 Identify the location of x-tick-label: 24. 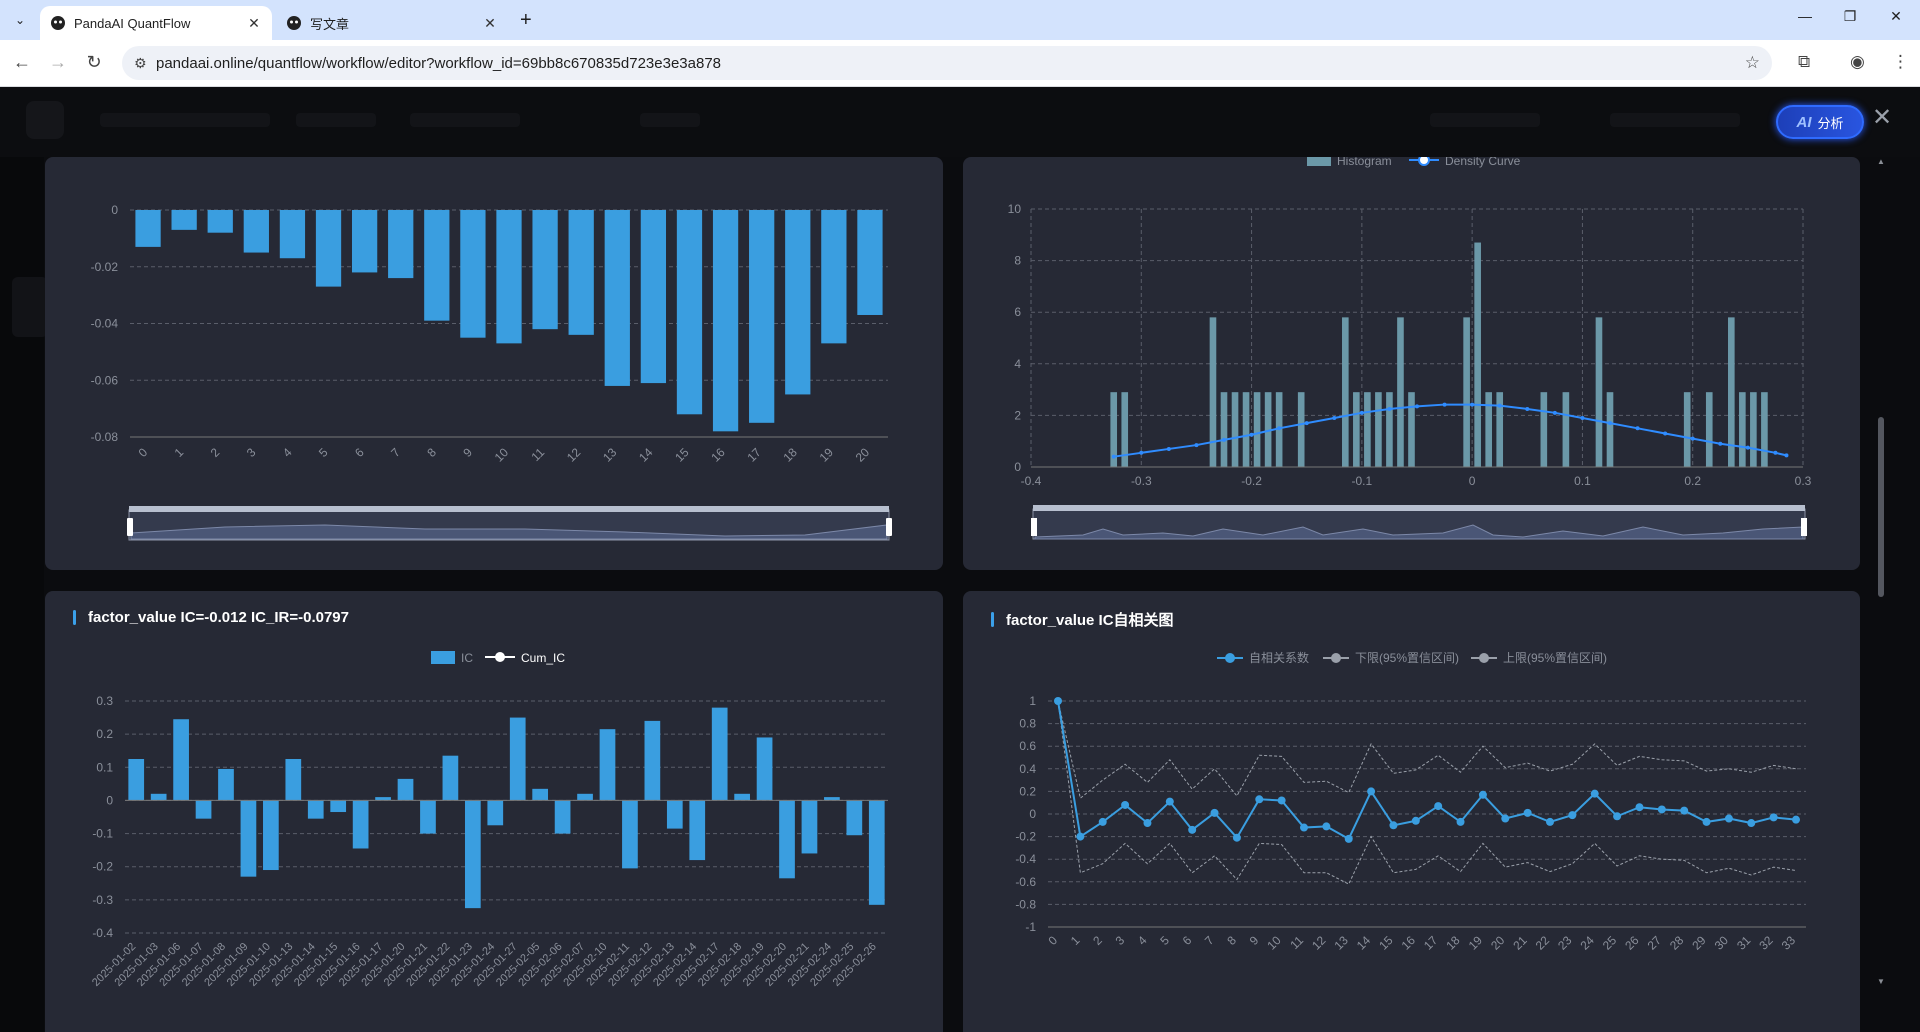
(1588, 943).